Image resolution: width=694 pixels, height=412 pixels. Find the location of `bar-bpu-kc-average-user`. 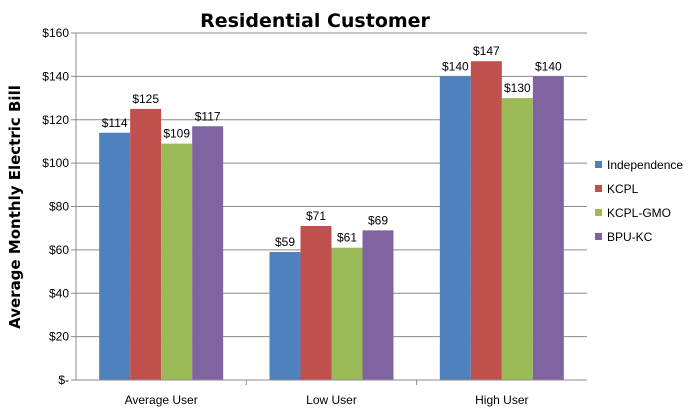

bar-bpu-kc-average-user is located at coordinates (208, 253).